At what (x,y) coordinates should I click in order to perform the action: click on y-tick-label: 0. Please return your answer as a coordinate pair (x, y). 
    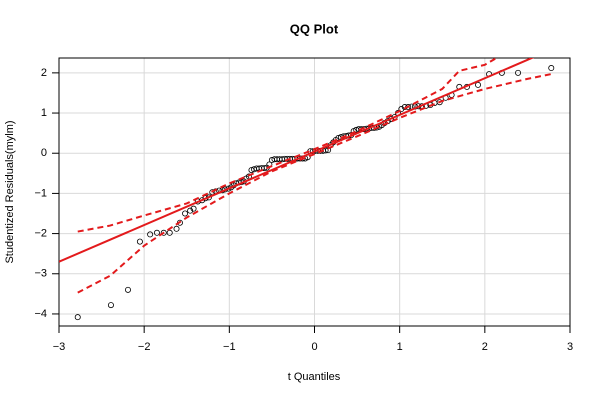
    Looking at the image, I should click on (44, 153).